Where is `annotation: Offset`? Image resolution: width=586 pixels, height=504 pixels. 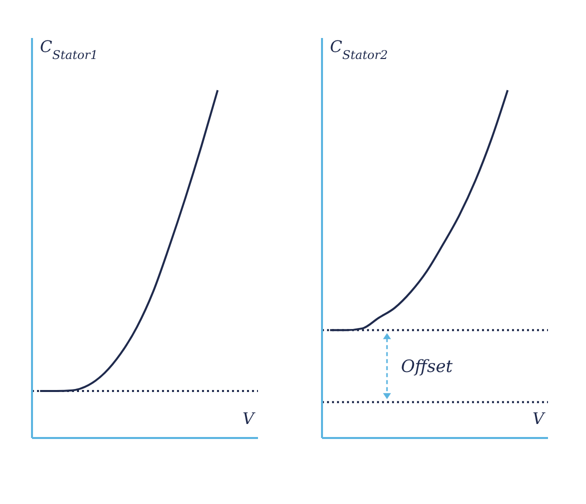
annotation: Offset is located at coordinates (427, 367).